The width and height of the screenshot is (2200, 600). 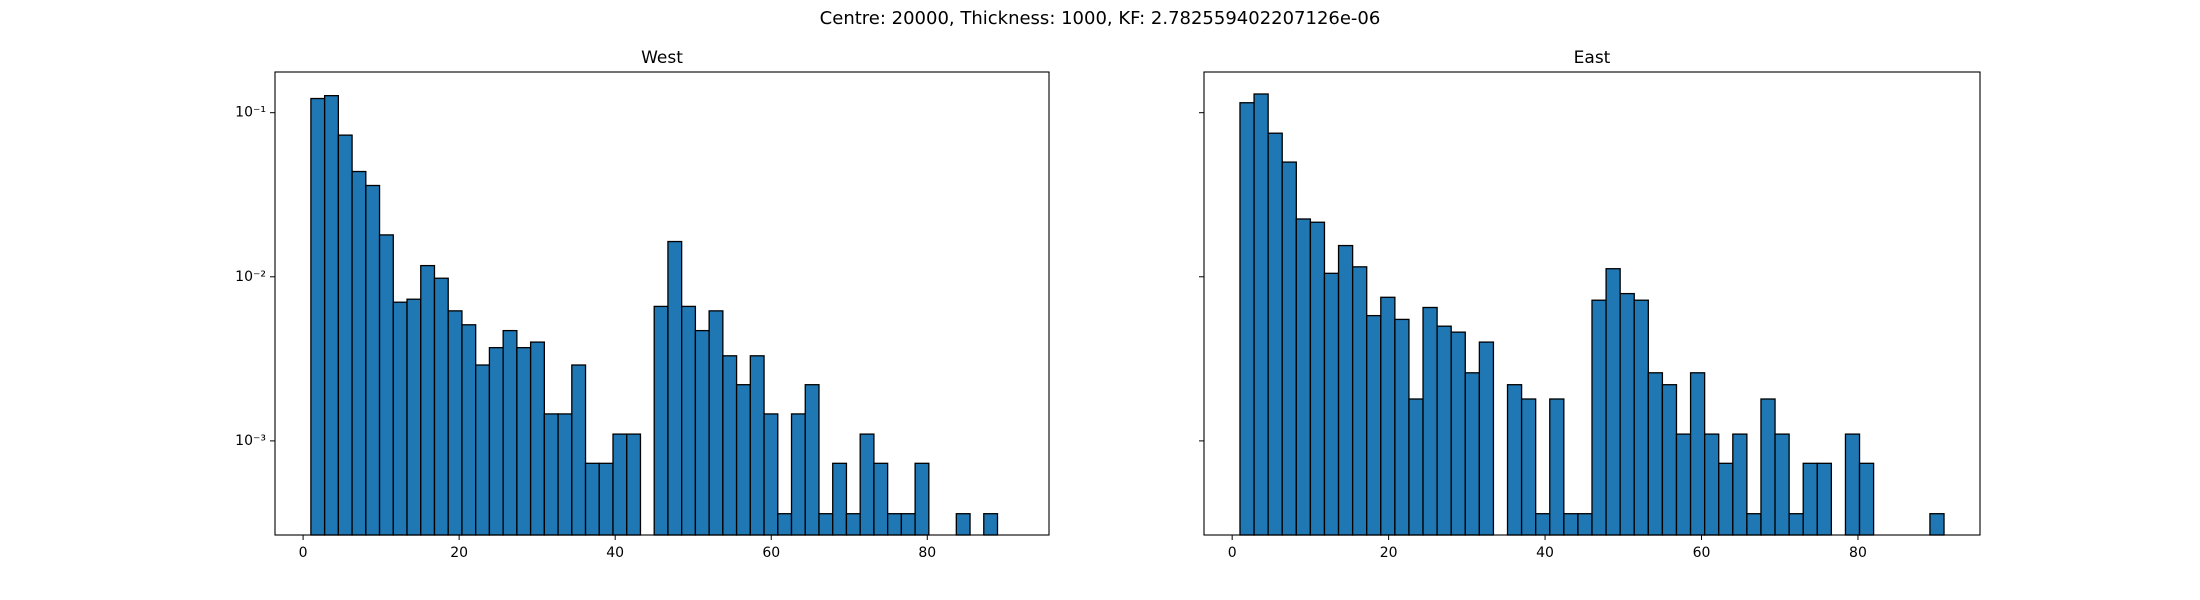 I want to click on panel-title: East, so click(x=1592, y=58).